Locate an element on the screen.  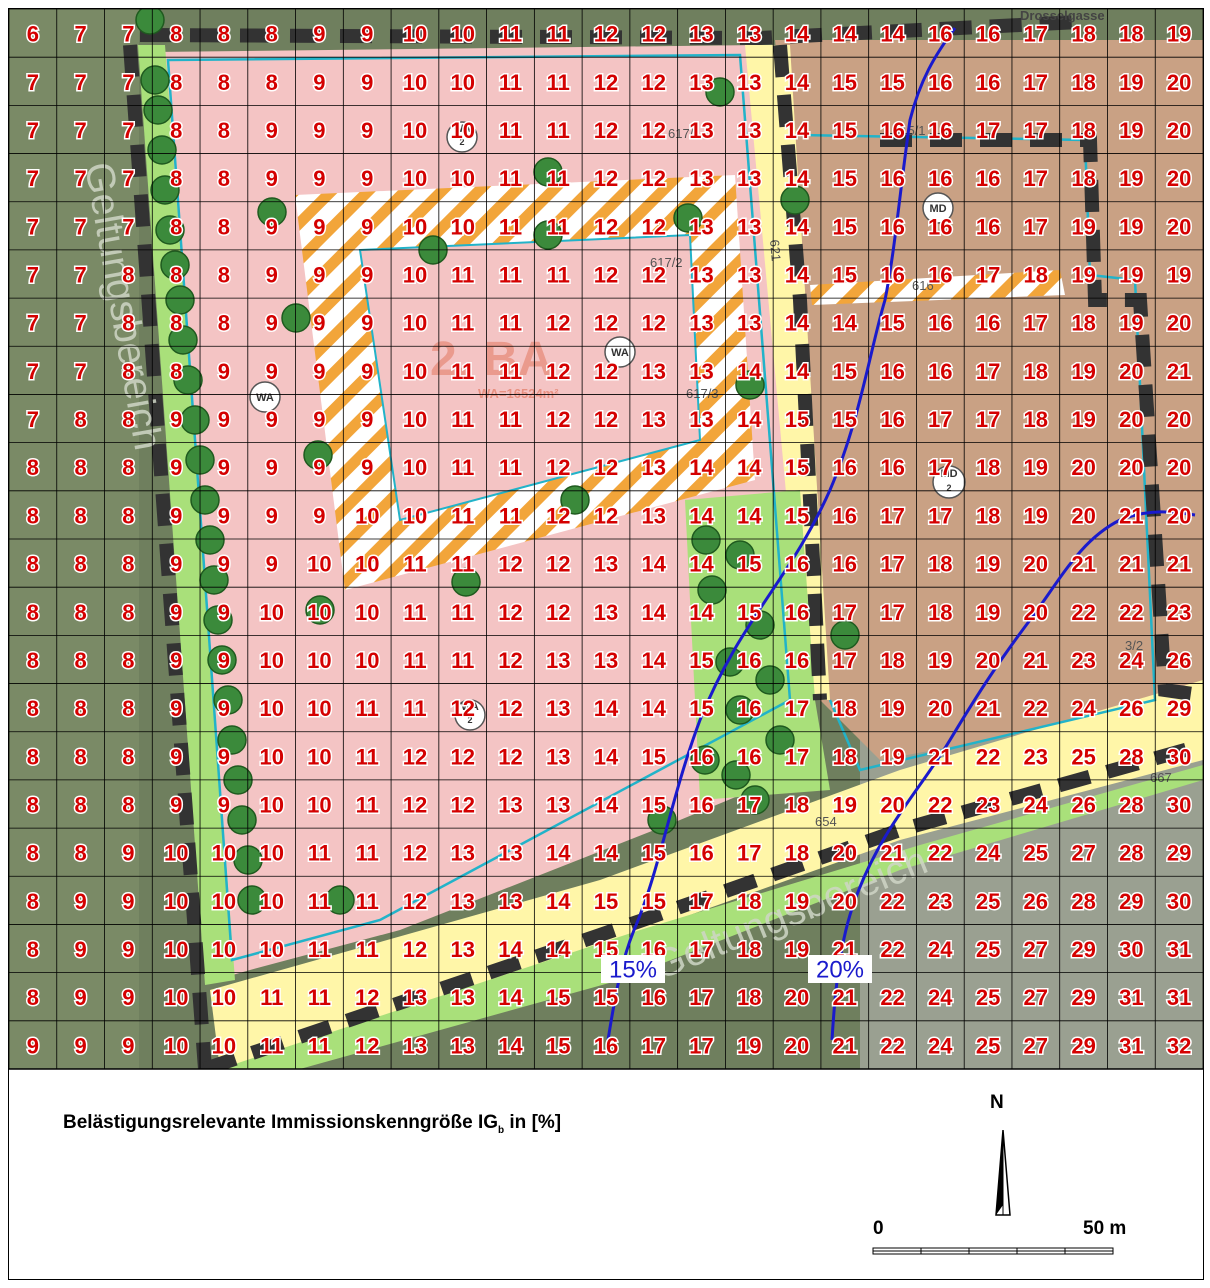
north-arrow-icon is located at coordinates (1003, 1172).